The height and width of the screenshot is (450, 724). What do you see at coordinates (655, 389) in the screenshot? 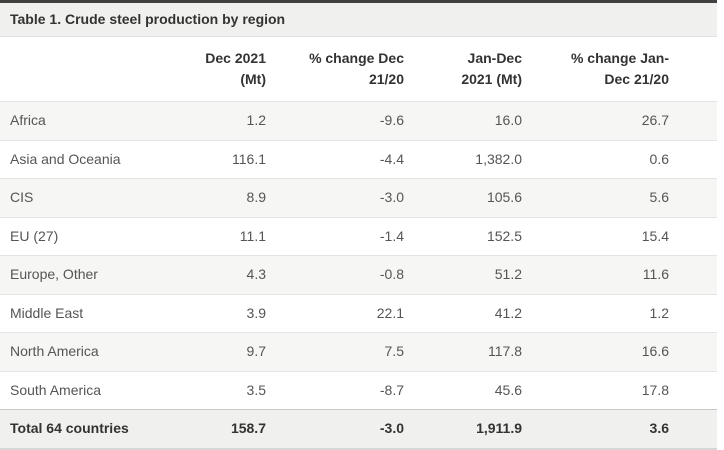
I see `pct-change-jan-dec-cell: 17.8` at bounding box center [655, 389].